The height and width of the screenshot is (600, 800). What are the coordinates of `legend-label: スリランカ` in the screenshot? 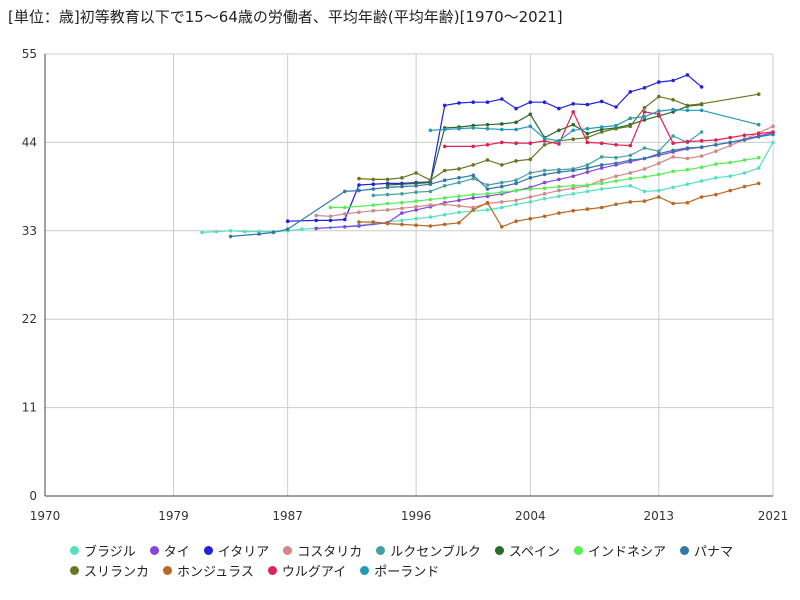 It's located at (117, 572).